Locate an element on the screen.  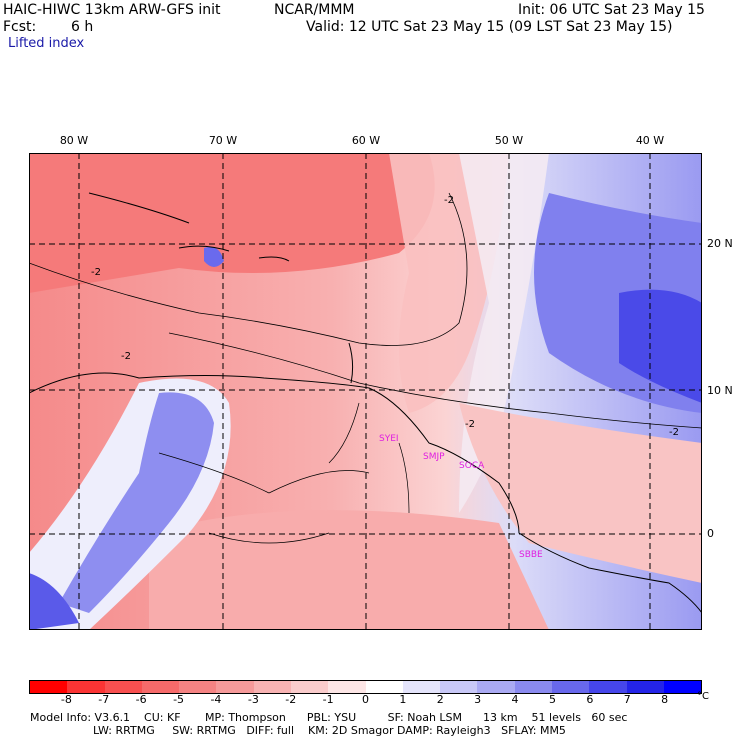
header-model: HAIC-HIWC 13km ARW-GFS init is located at coordinates (112, 10).